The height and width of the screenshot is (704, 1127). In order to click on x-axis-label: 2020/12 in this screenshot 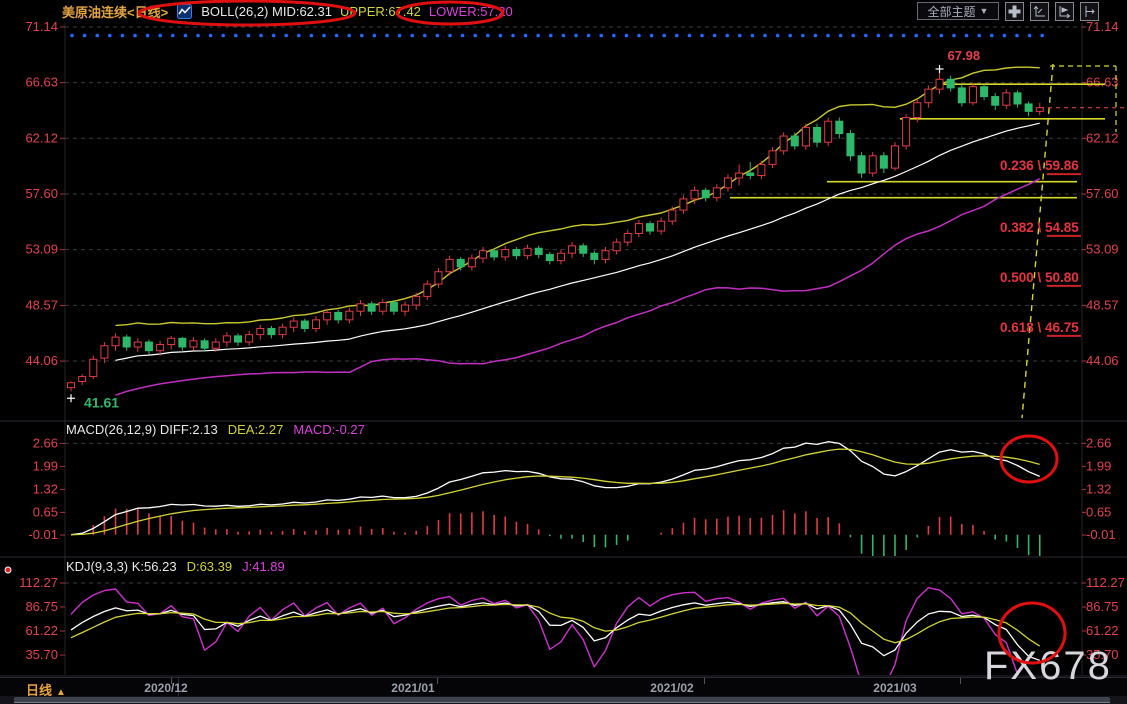, I will do `click(166, 688)`.